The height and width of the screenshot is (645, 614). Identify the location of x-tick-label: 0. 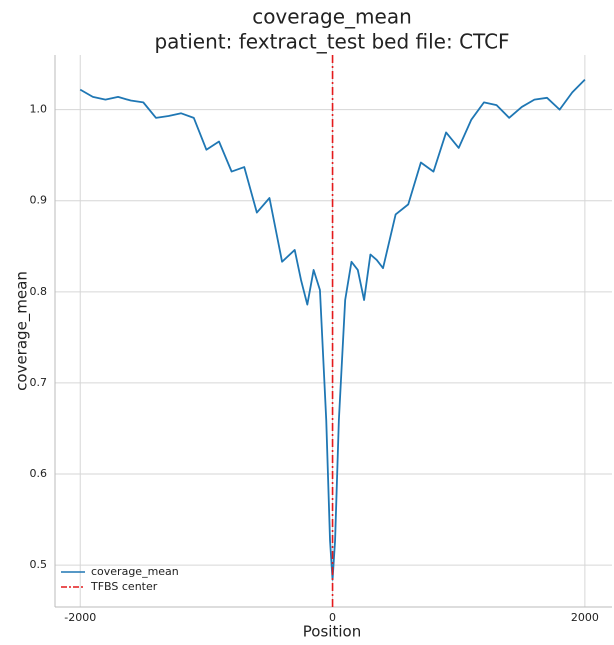
(332, 617).